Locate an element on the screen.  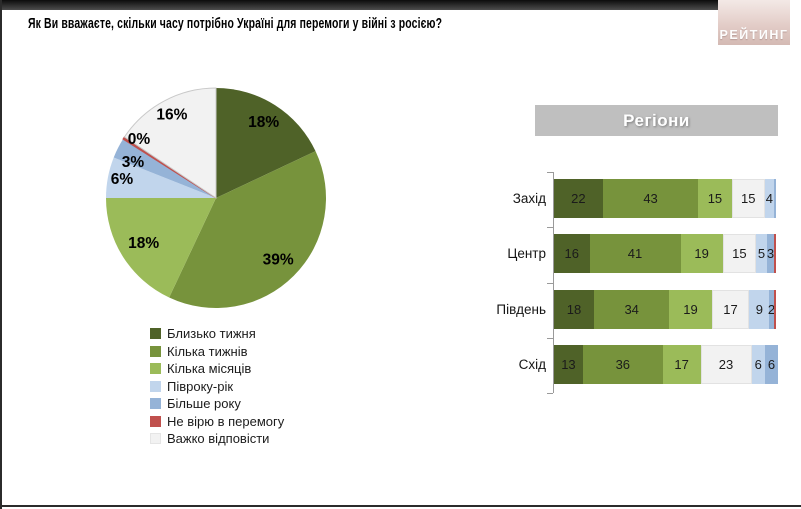
bar-row: 22 43 15 15 4 is located at coordinates (665, 198).